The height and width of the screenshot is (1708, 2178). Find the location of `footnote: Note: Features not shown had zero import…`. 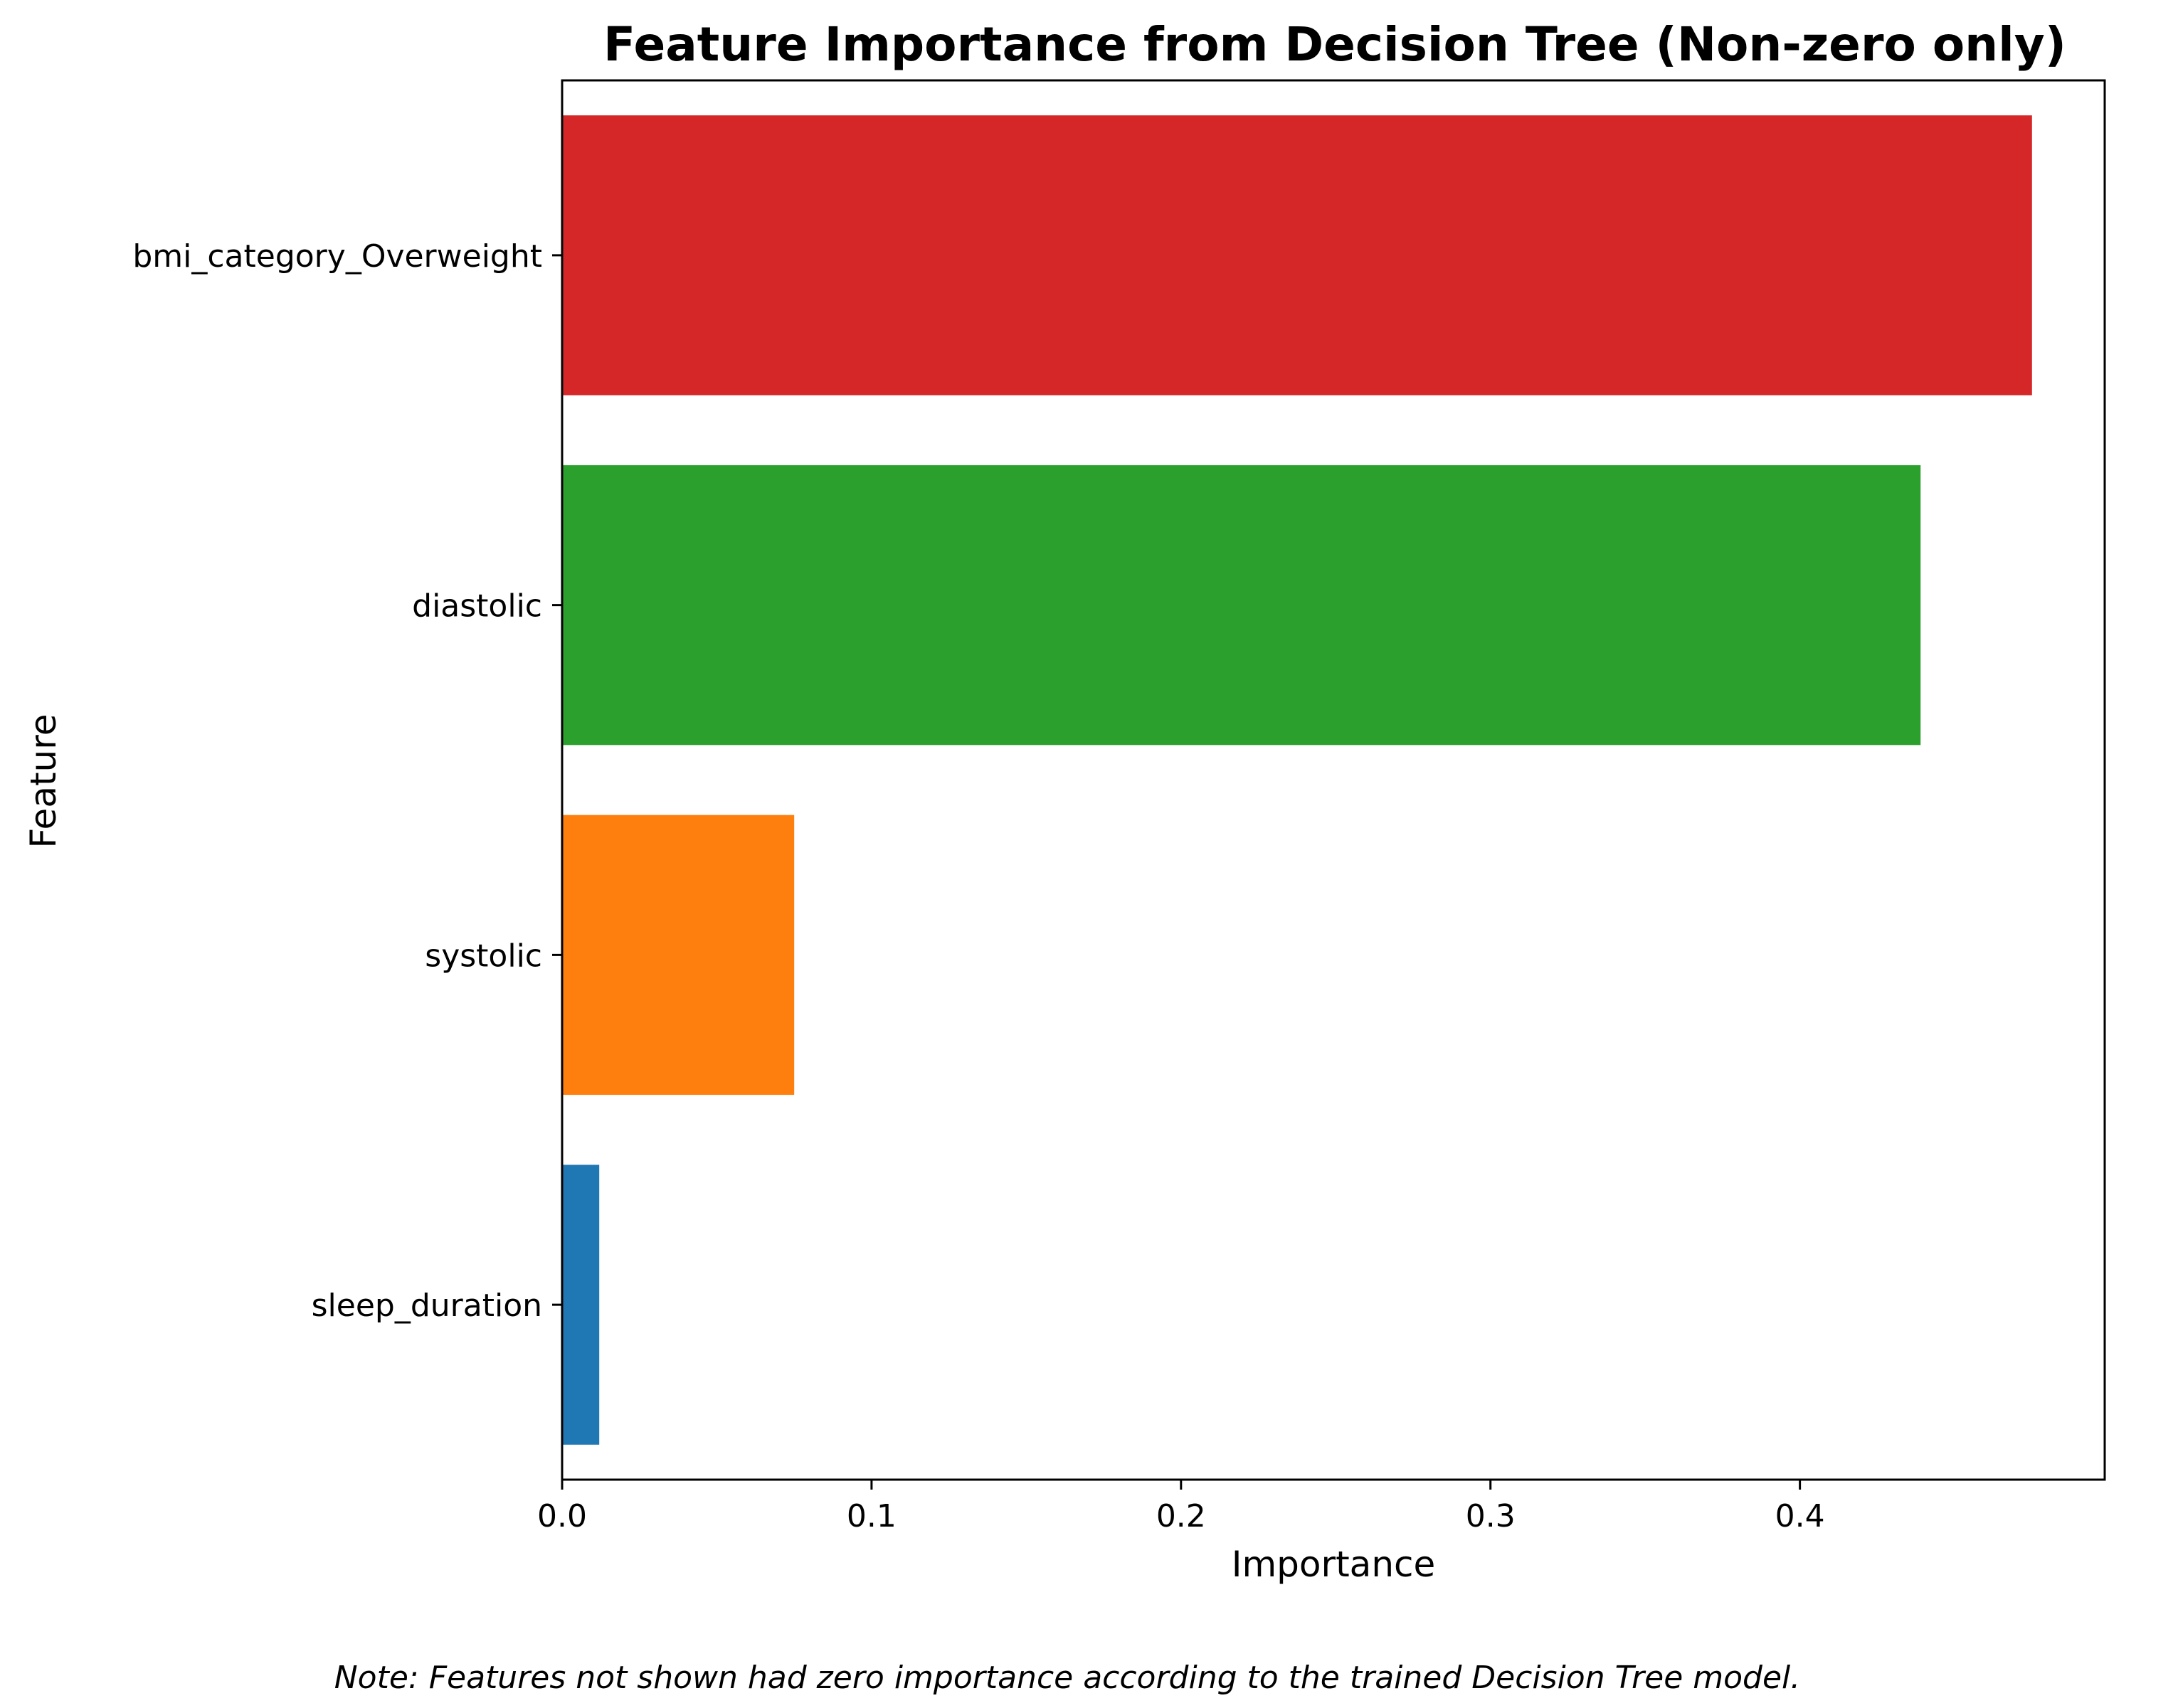

footnote: Note: Features not shown had zero import… is located at coordinates (1067, 1678).